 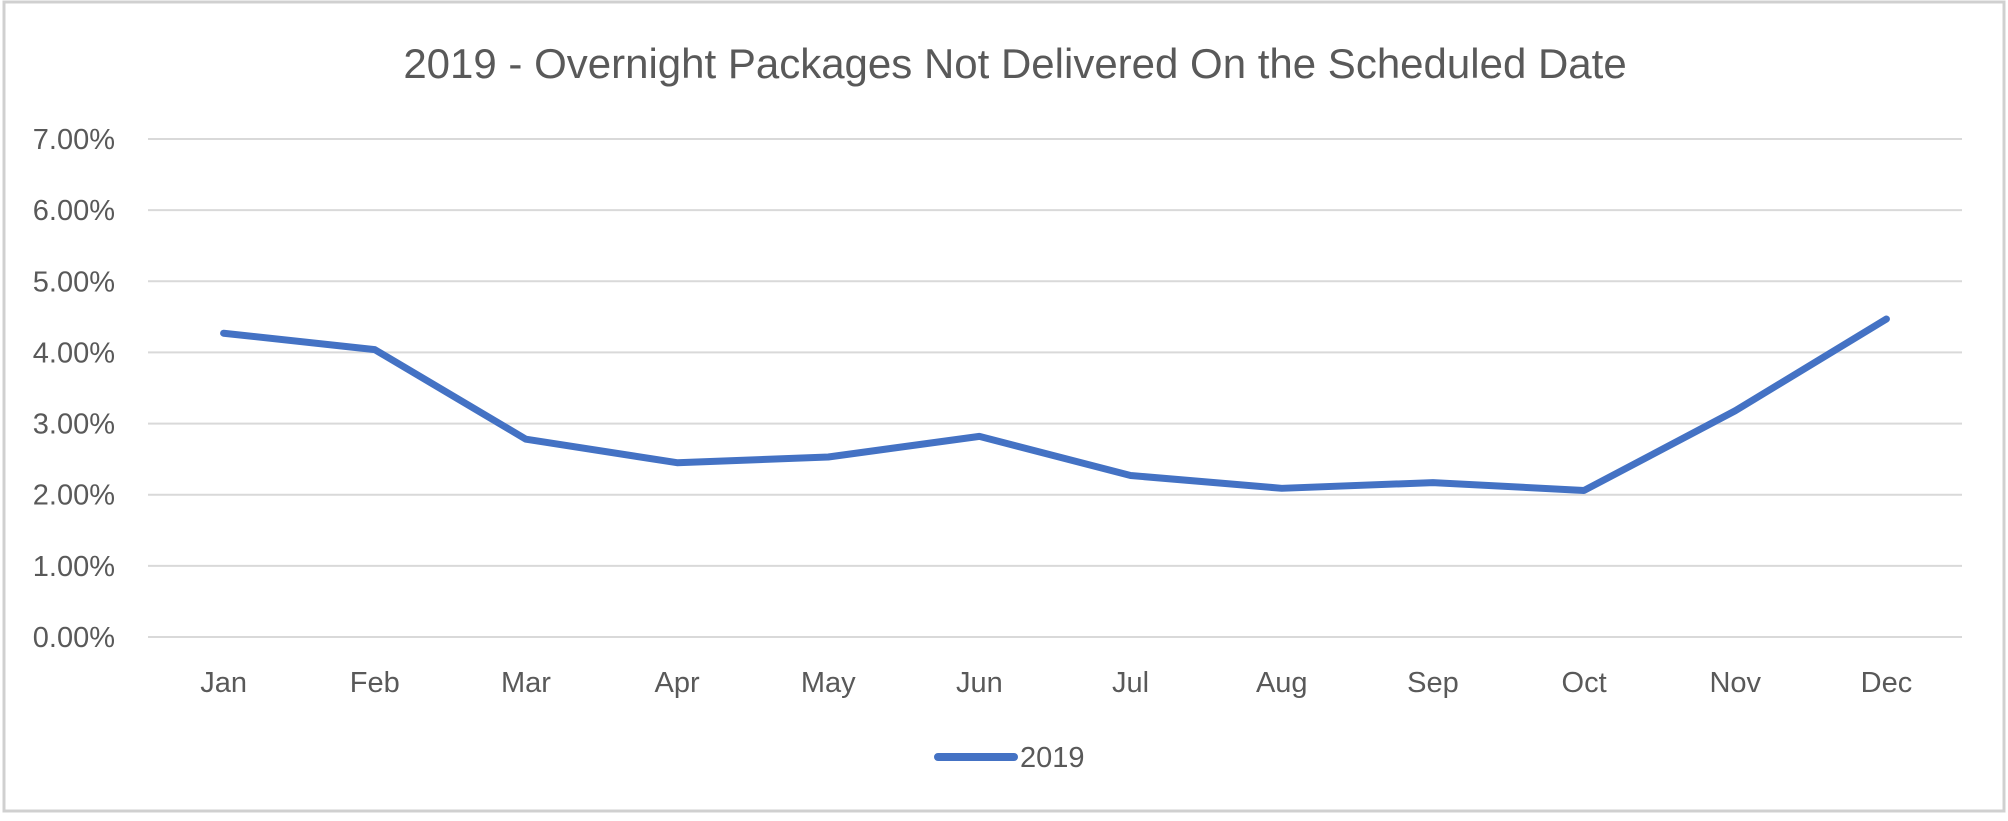 I want to click on legend-label-2019: 2019, so click(x=1052, y=758).